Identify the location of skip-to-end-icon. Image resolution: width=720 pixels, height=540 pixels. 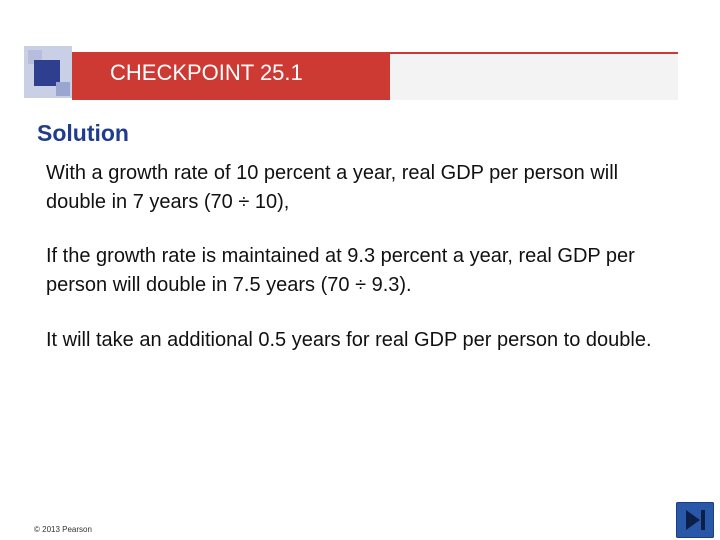
(695, 520).